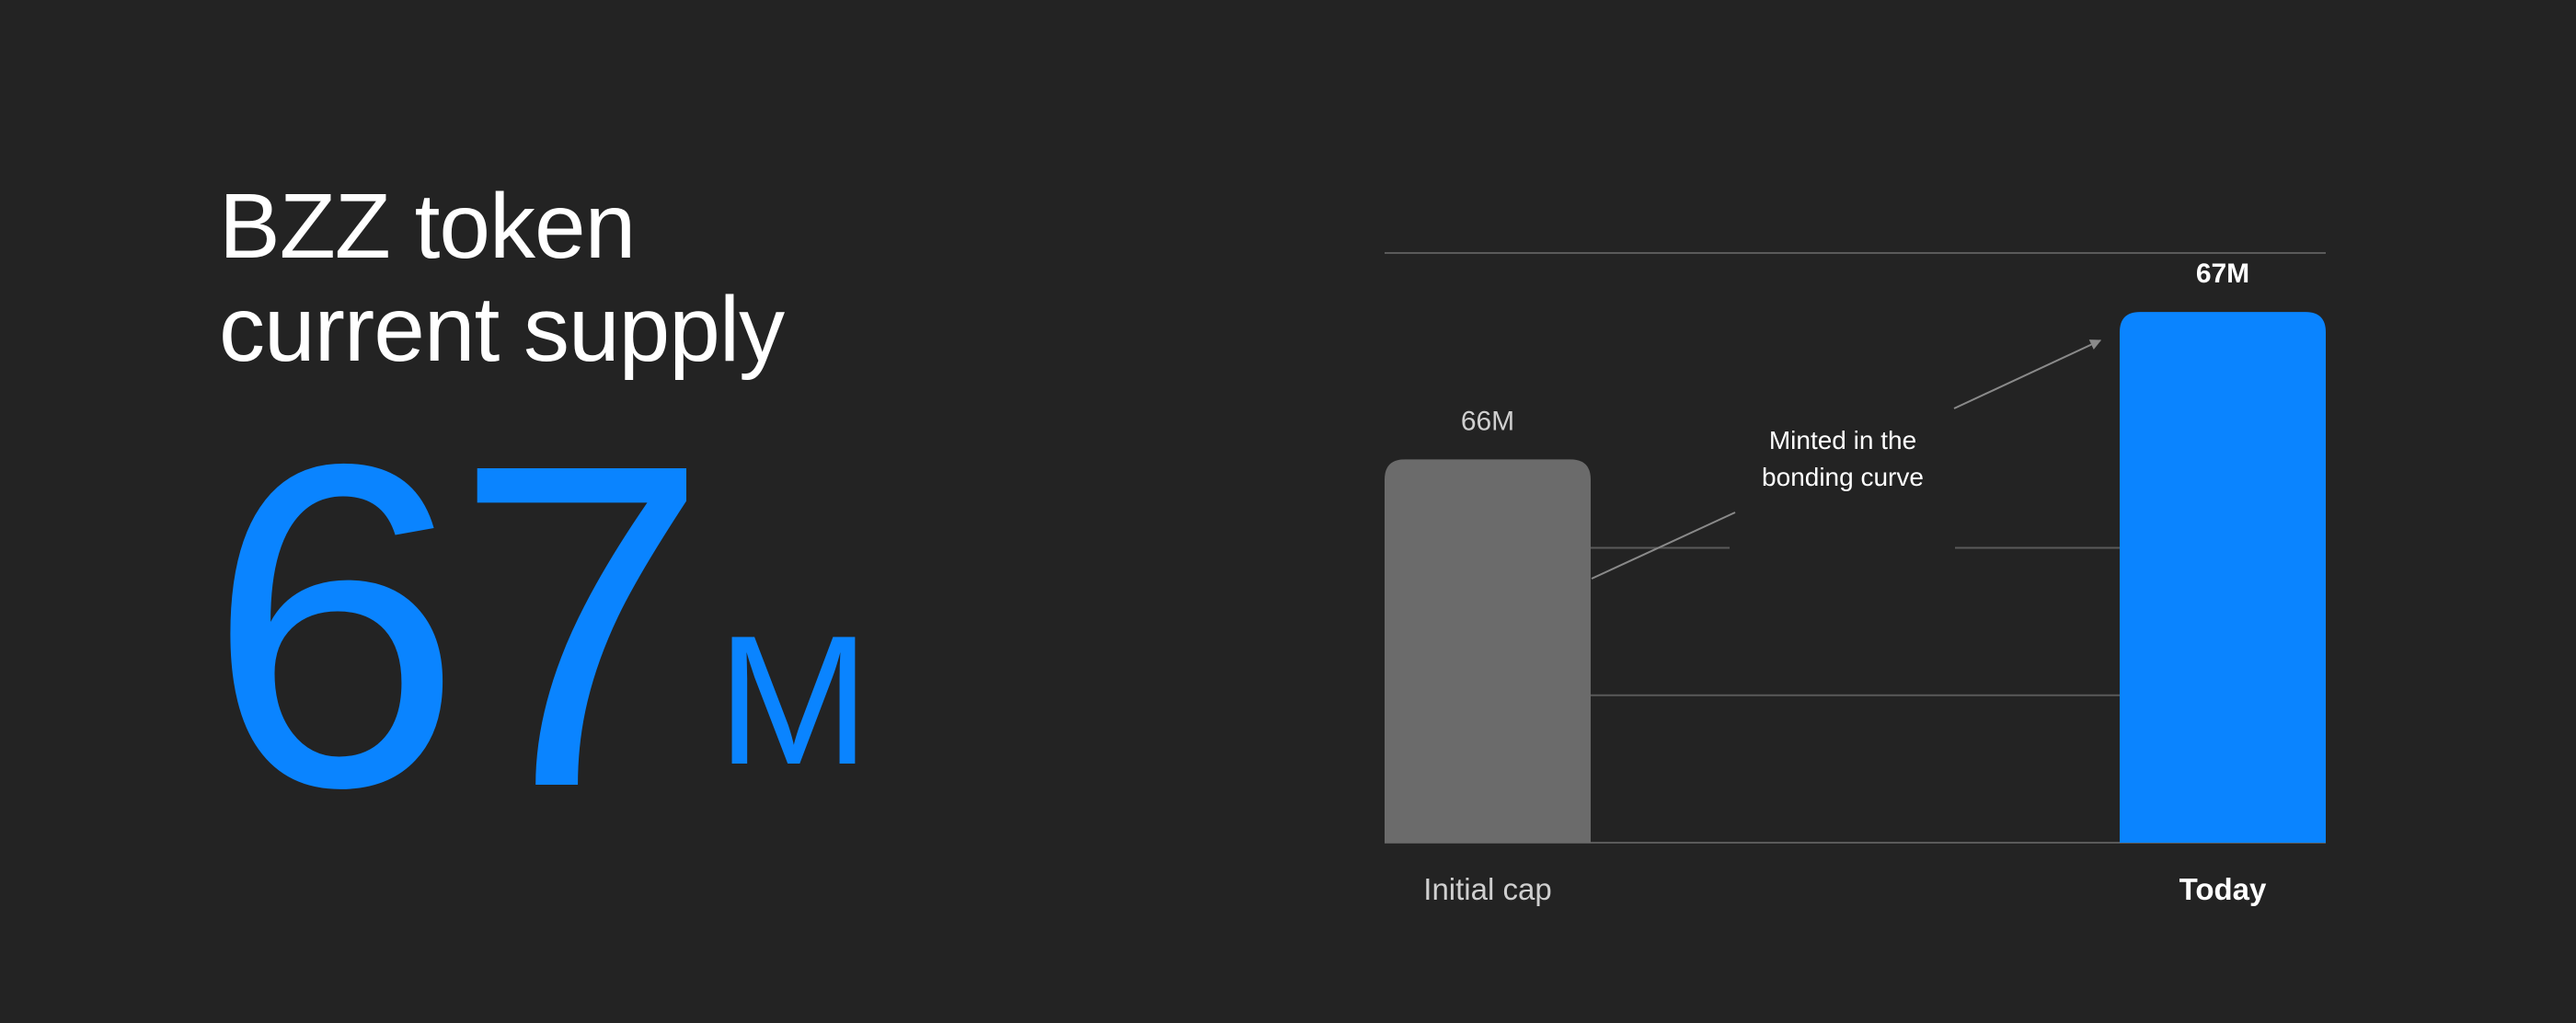  What do you see at coordinates (2222, 274) in the screenshot?
I see `data-label-1: 67M` at bounding box center [2222, 274].